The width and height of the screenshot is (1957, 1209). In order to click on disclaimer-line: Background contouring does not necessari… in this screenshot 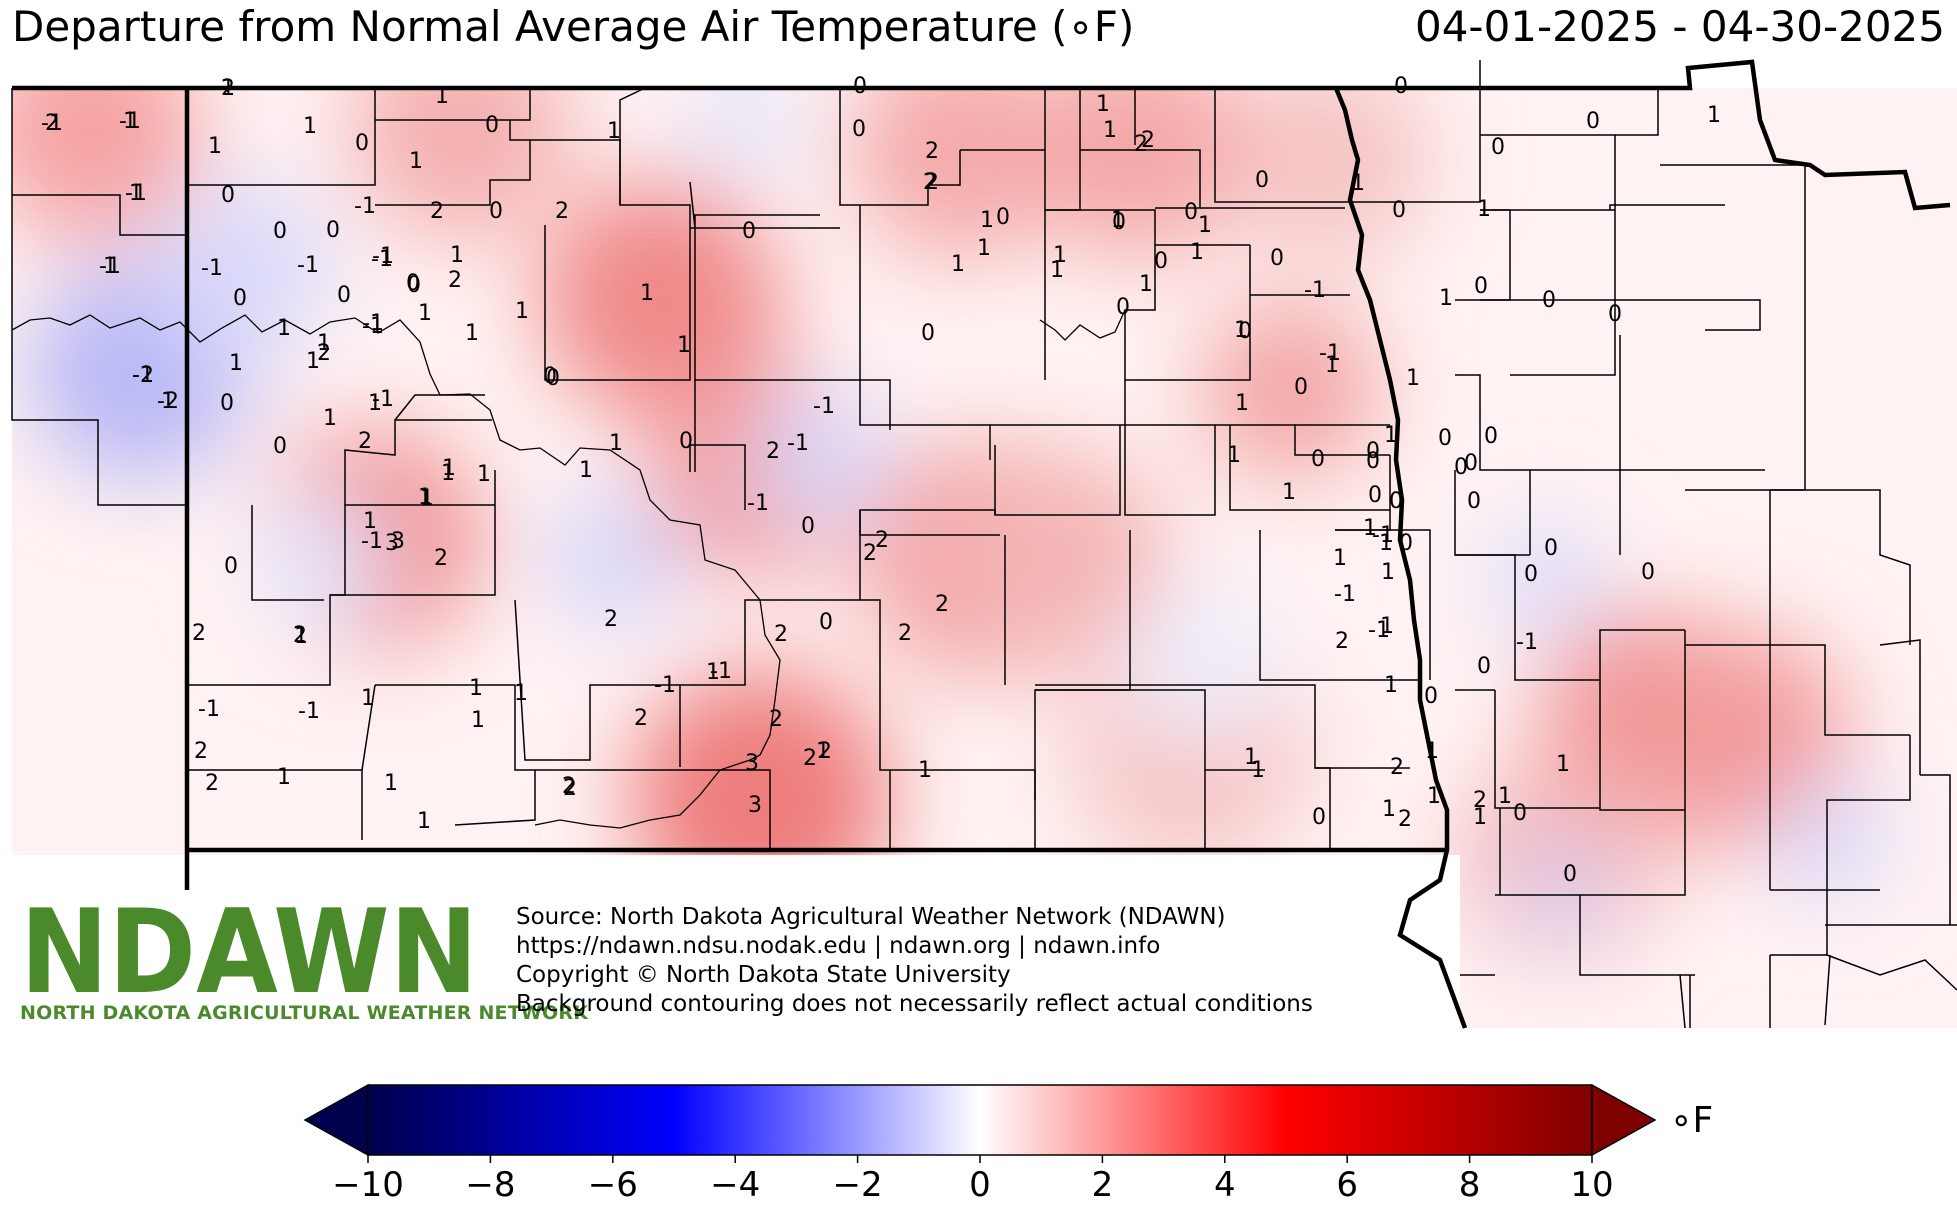, I will do `click(914, 1004)`.